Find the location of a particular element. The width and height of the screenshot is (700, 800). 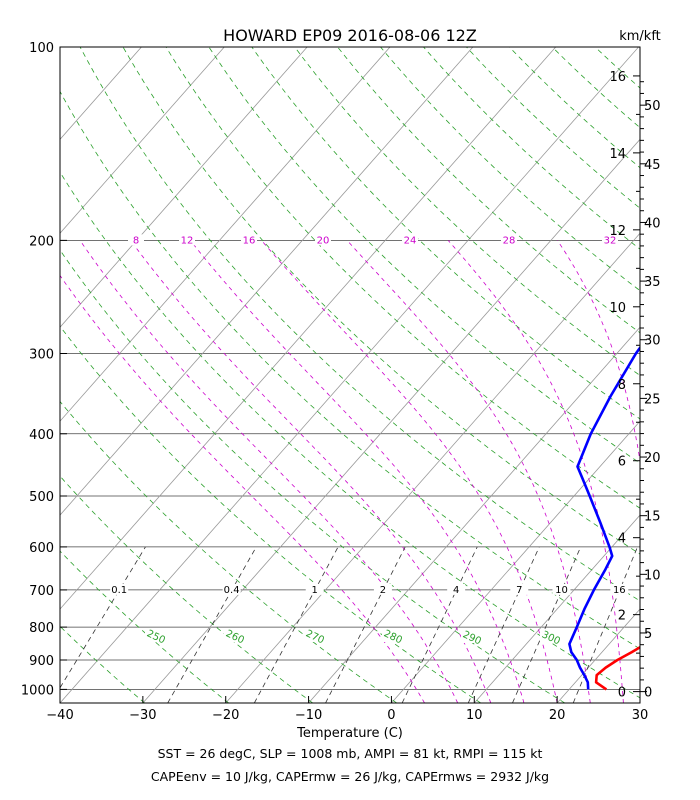

mixing-ratio-label: 16 is located at coordinates (619, 590).